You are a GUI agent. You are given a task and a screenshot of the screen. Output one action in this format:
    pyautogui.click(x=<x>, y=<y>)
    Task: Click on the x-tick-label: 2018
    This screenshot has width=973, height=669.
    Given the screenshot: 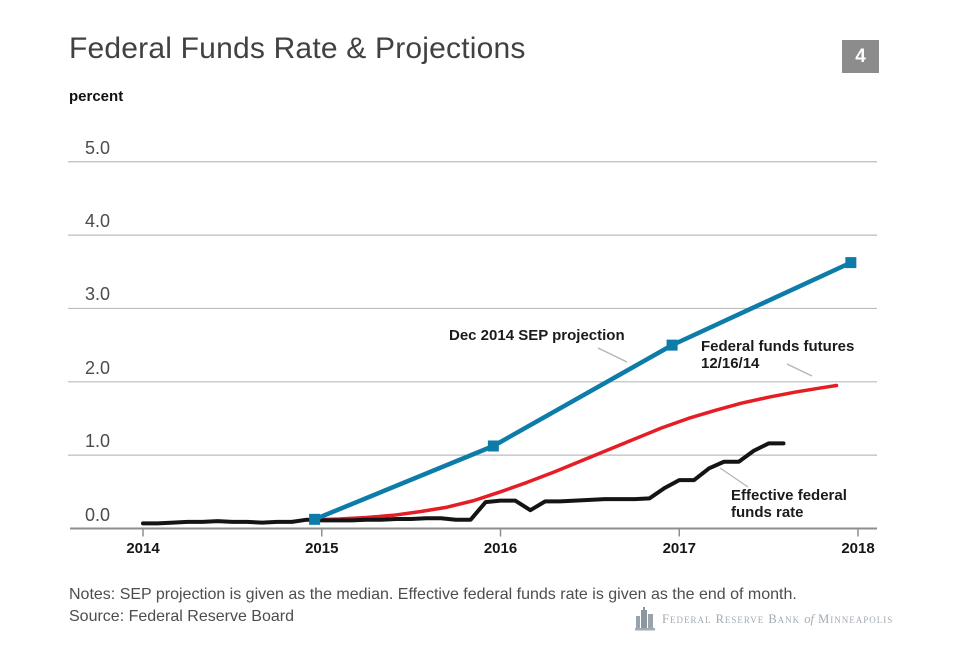 What is the action you would take?
    pyautogui.click(x=858, y=548)
    